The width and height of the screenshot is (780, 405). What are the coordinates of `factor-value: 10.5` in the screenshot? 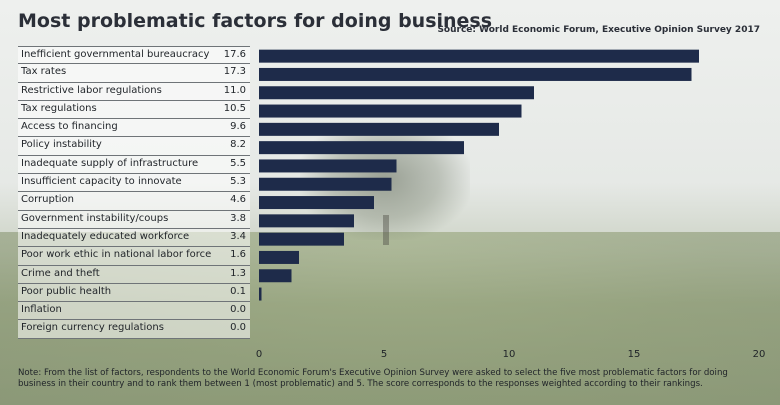 It's located at (234, 108).